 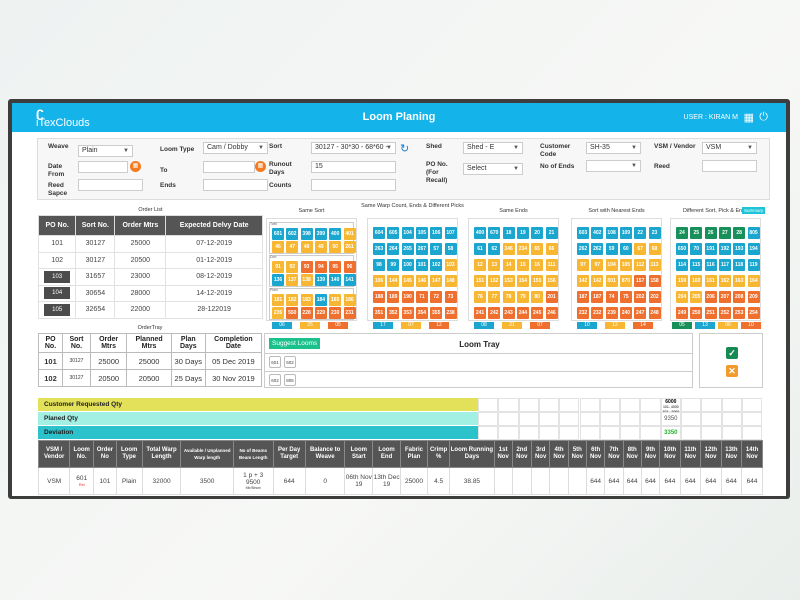 What do you see at coordinates (640, 281) in the screenshot?
I see `loom-cell: 157` at bounding box center [640, 281].